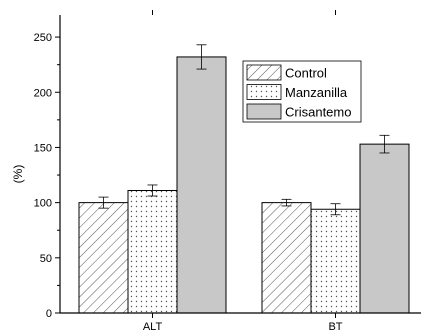 Image resolution: width=421 pixels, height=333 pixels. What do you see at coordinates (201, 57) in the screenshot?
I see `error-bar-alt-crisantemo` at bounding box center [201, 57].